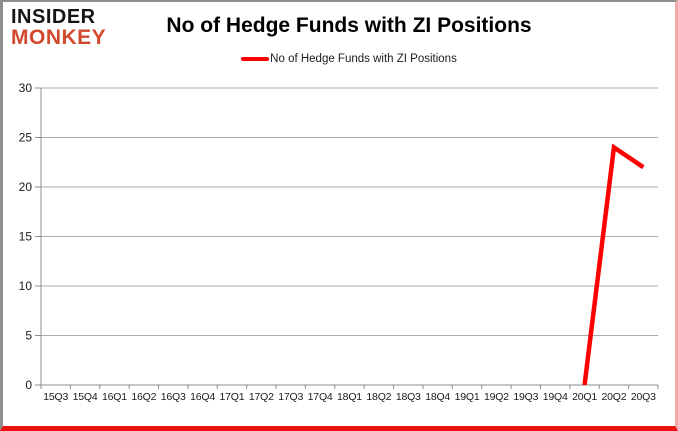 The image size is (678, 431). Describe the element at coordinates (26, 138) in the screenshot. I see `y-axis-tick-label: 25` at that location.